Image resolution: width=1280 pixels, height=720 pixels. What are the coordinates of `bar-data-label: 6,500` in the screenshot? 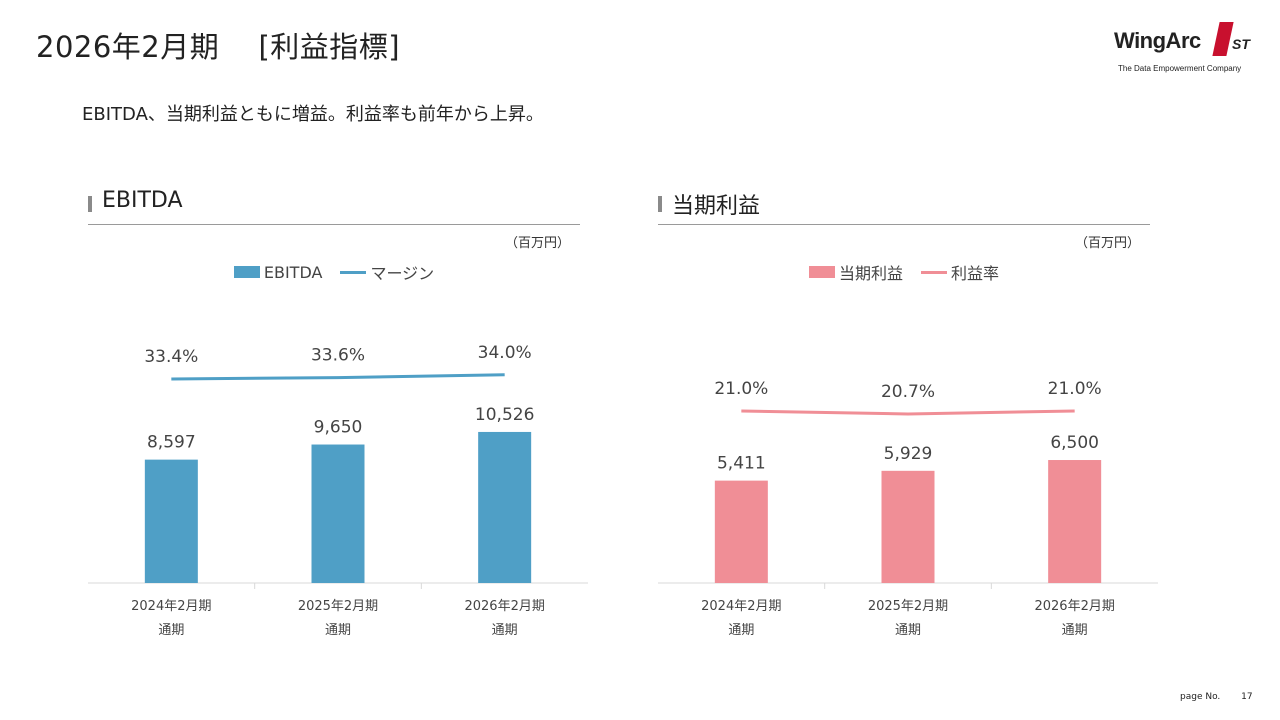 It's located at (1074, 443).